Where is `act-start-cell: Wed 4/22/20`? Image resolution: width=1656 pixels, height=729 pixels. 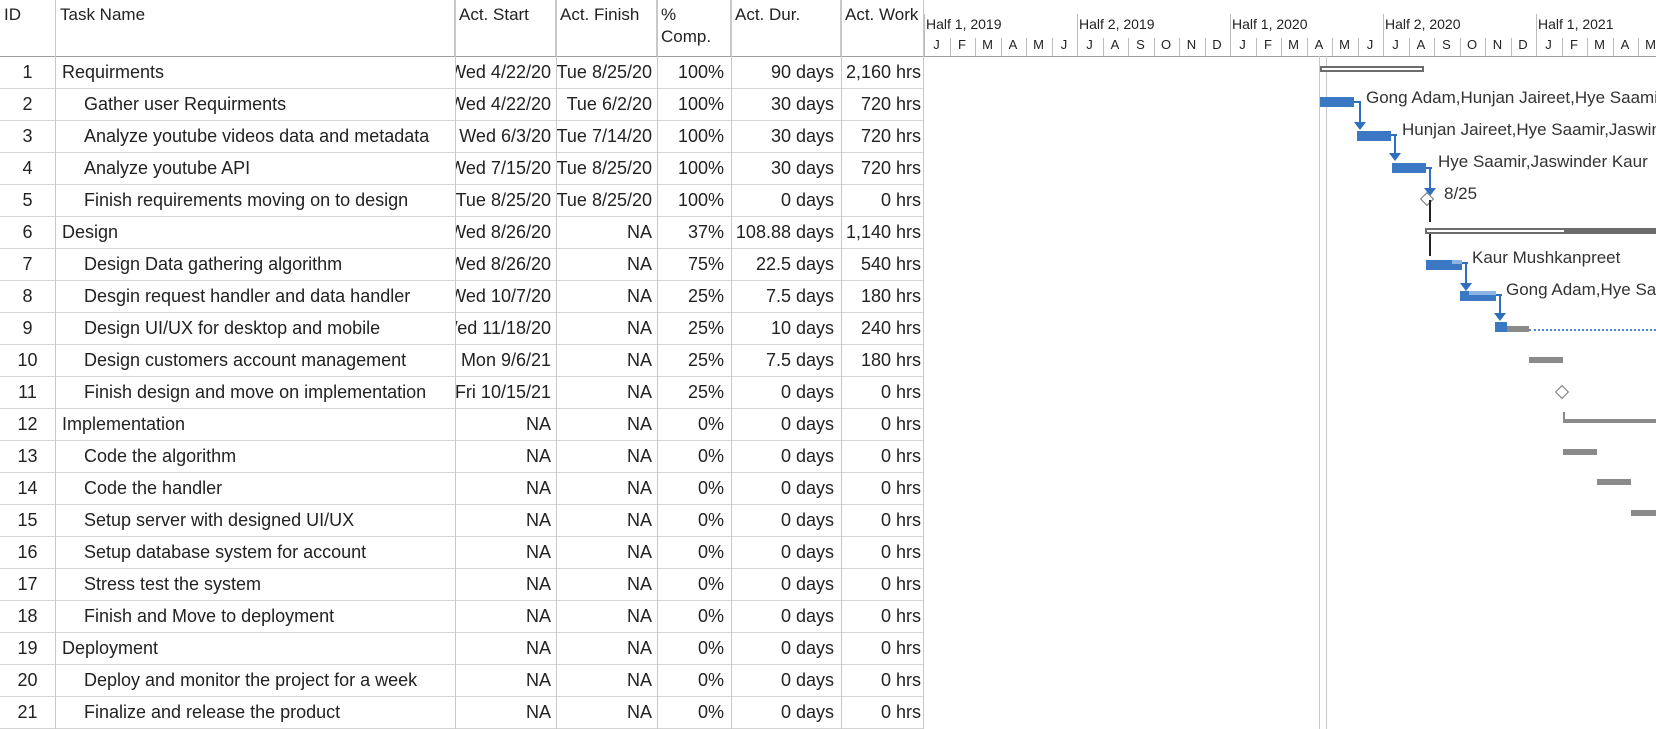
act-start-cell: Wed 4/22/20 is located at coordinates (505, 105).